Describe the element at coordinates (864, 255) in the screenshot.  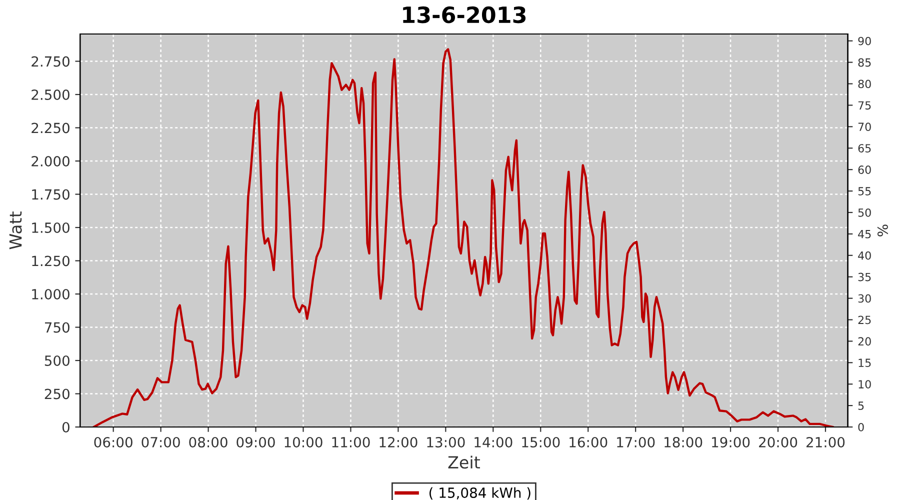
I see `y2-tick-label: 40` at that location.